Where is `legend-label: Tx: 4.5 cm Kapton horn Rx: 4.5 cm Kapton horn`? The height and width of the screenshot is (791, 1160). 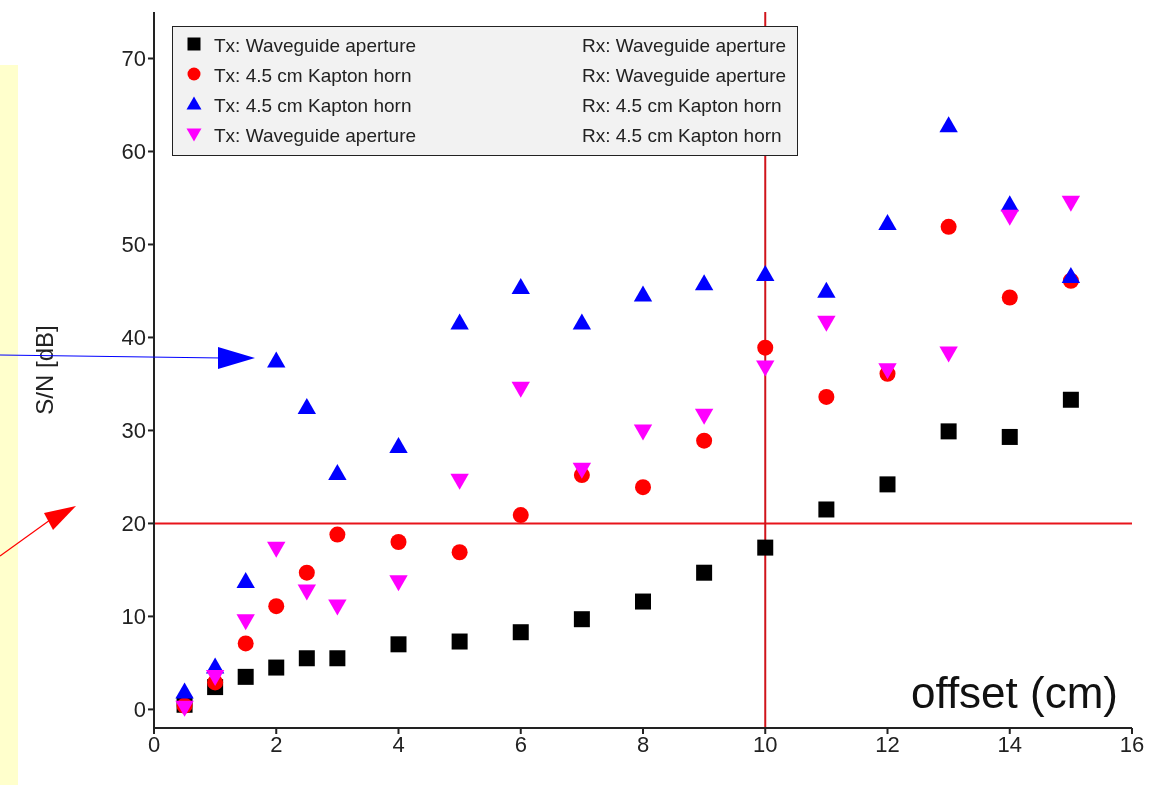 legend-label: Tx: 4.5 cm Kapton horn Rx: 4.5 cm Kapton horn is located at coordinates (498, 105).